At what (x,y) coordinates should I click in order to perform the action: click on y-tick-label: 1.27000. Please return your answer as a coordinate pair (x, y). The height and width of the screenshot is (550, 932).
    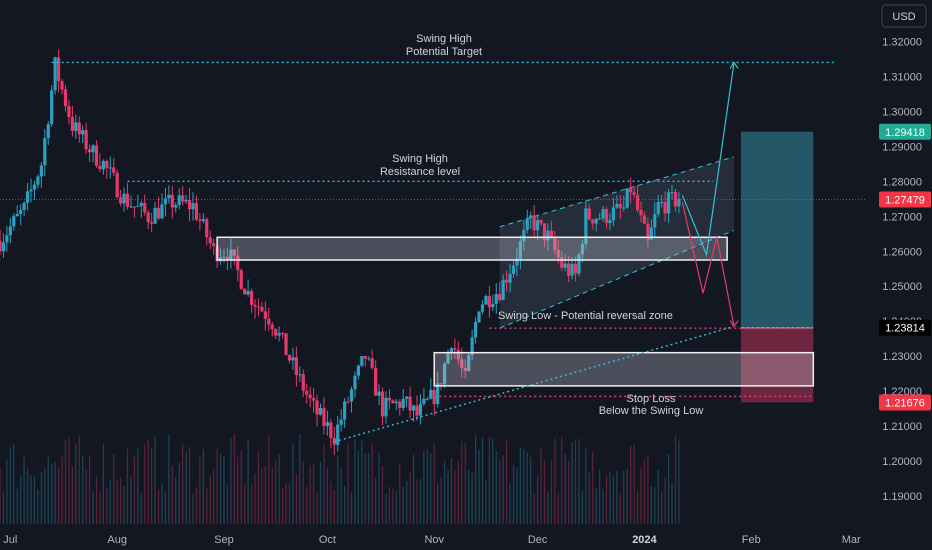
    Looking at the image, I should click on (902, 217).